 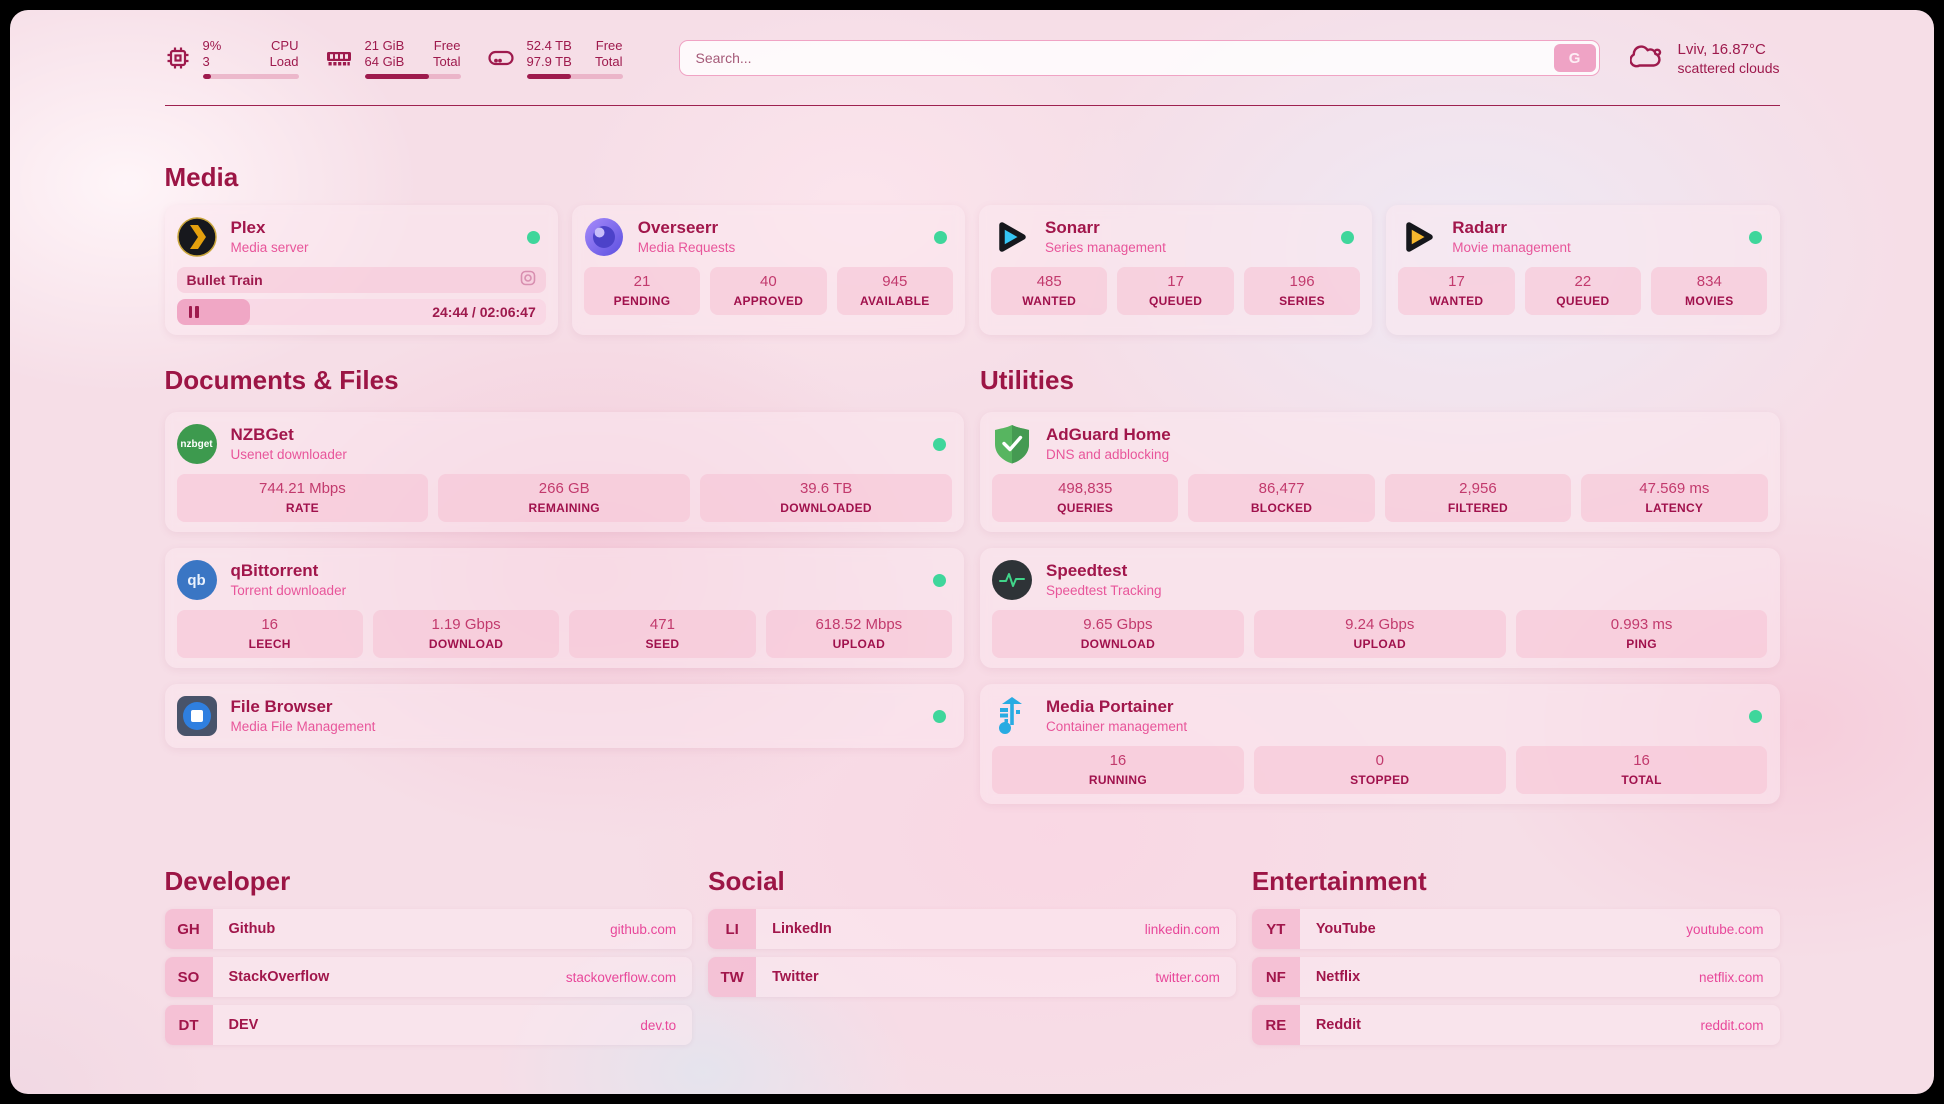 I want to click on bookmark-linkedin: LI LinkedIn linkedin.com, so click(x=972, y=929).